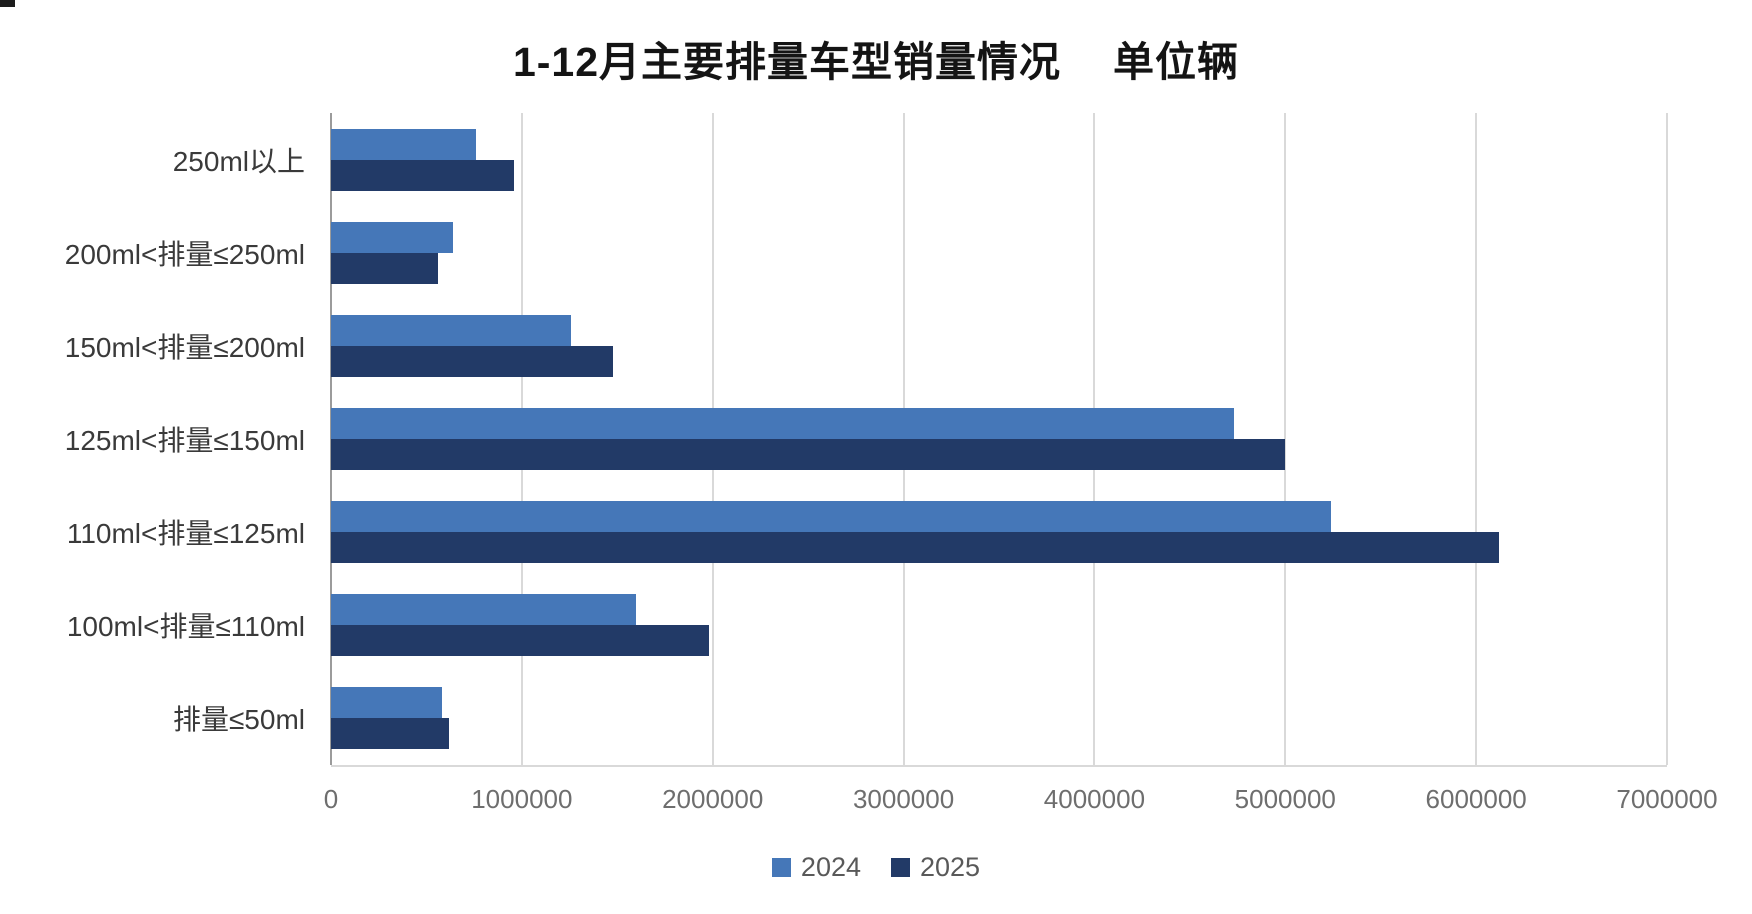  What do you see at coordinates (781, 867) in the screenshot?
I see `legend-swatch-2024` at bounding box center [781, 867].